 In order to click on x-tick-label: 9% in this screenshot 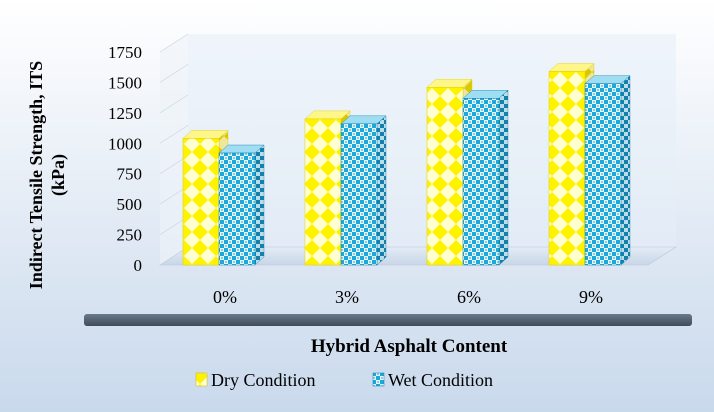, I will do `click(591, 297)`.